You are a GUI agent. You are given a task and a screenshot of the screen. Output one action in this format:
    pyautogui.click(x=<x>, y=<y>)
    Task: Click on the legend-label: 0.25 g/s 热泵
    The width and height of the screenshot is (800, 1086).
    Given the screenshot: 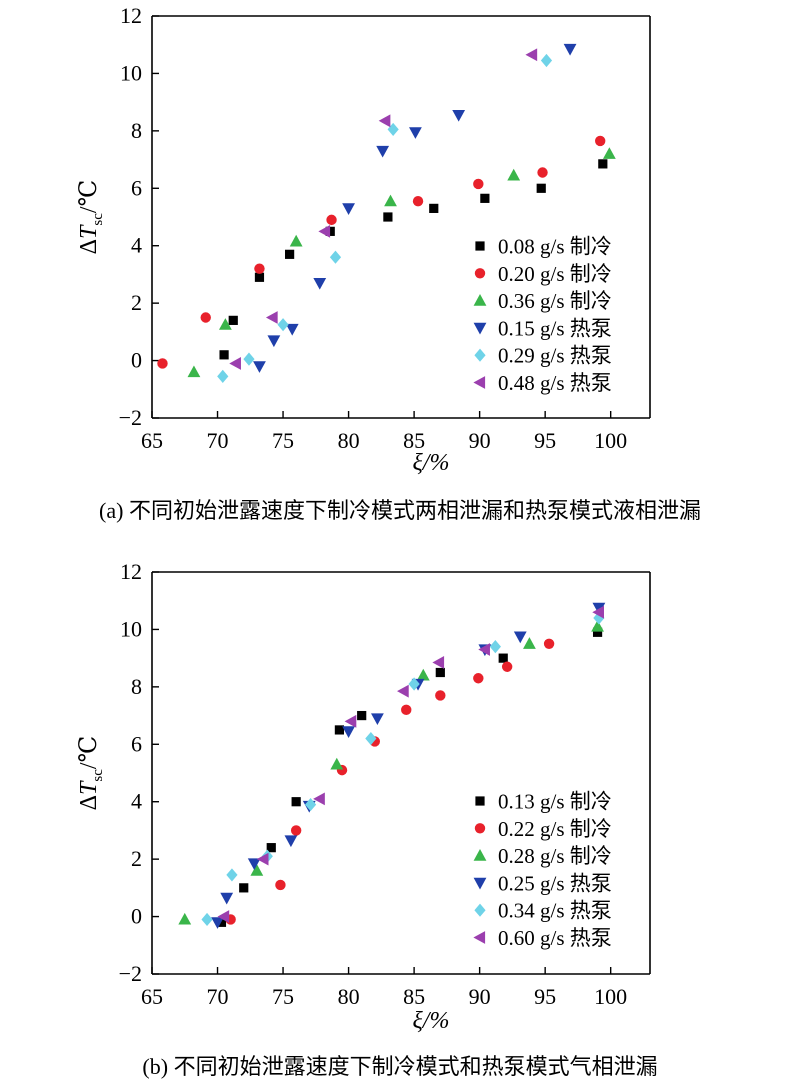 What is the action you would take?
    pyautogui.click(x=555, y=883)
    